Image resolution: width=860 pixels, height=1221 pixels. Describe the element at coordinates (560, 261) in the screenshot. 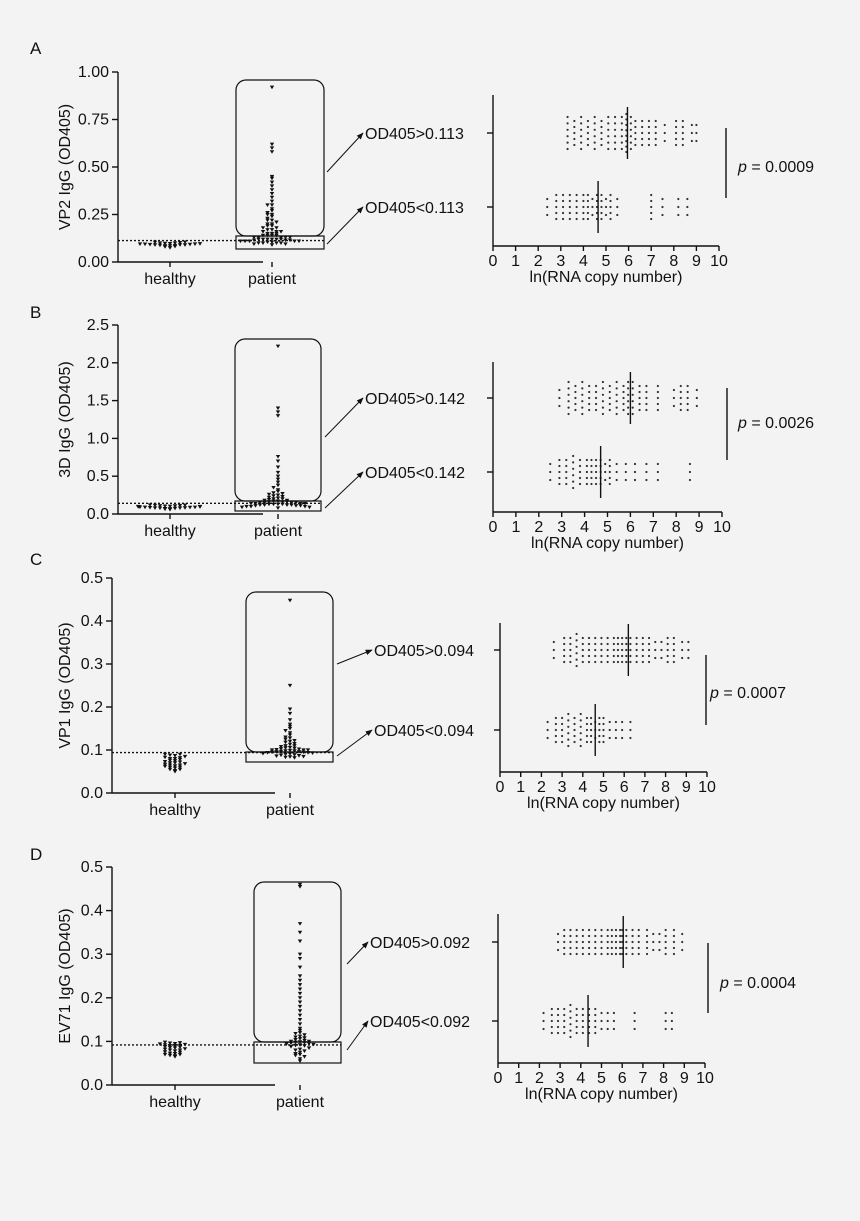

I see `rna-x-tick-label: 3` at that location.